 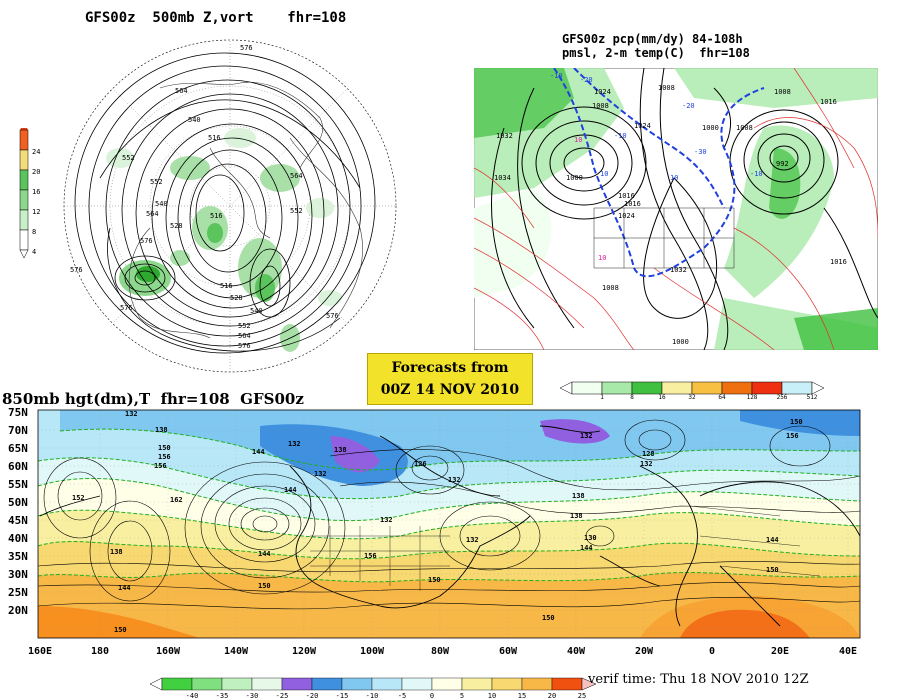 I want to click on lon-label: 120W, so click(x=304, y=651).